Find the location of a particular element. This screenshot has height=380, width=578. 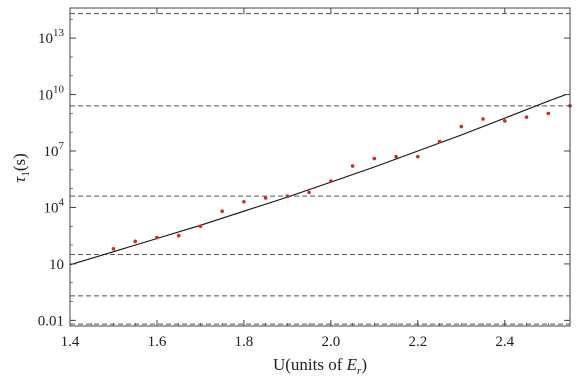

y-tick-label-3: 10⁷ is located at coordinates (54, 150).